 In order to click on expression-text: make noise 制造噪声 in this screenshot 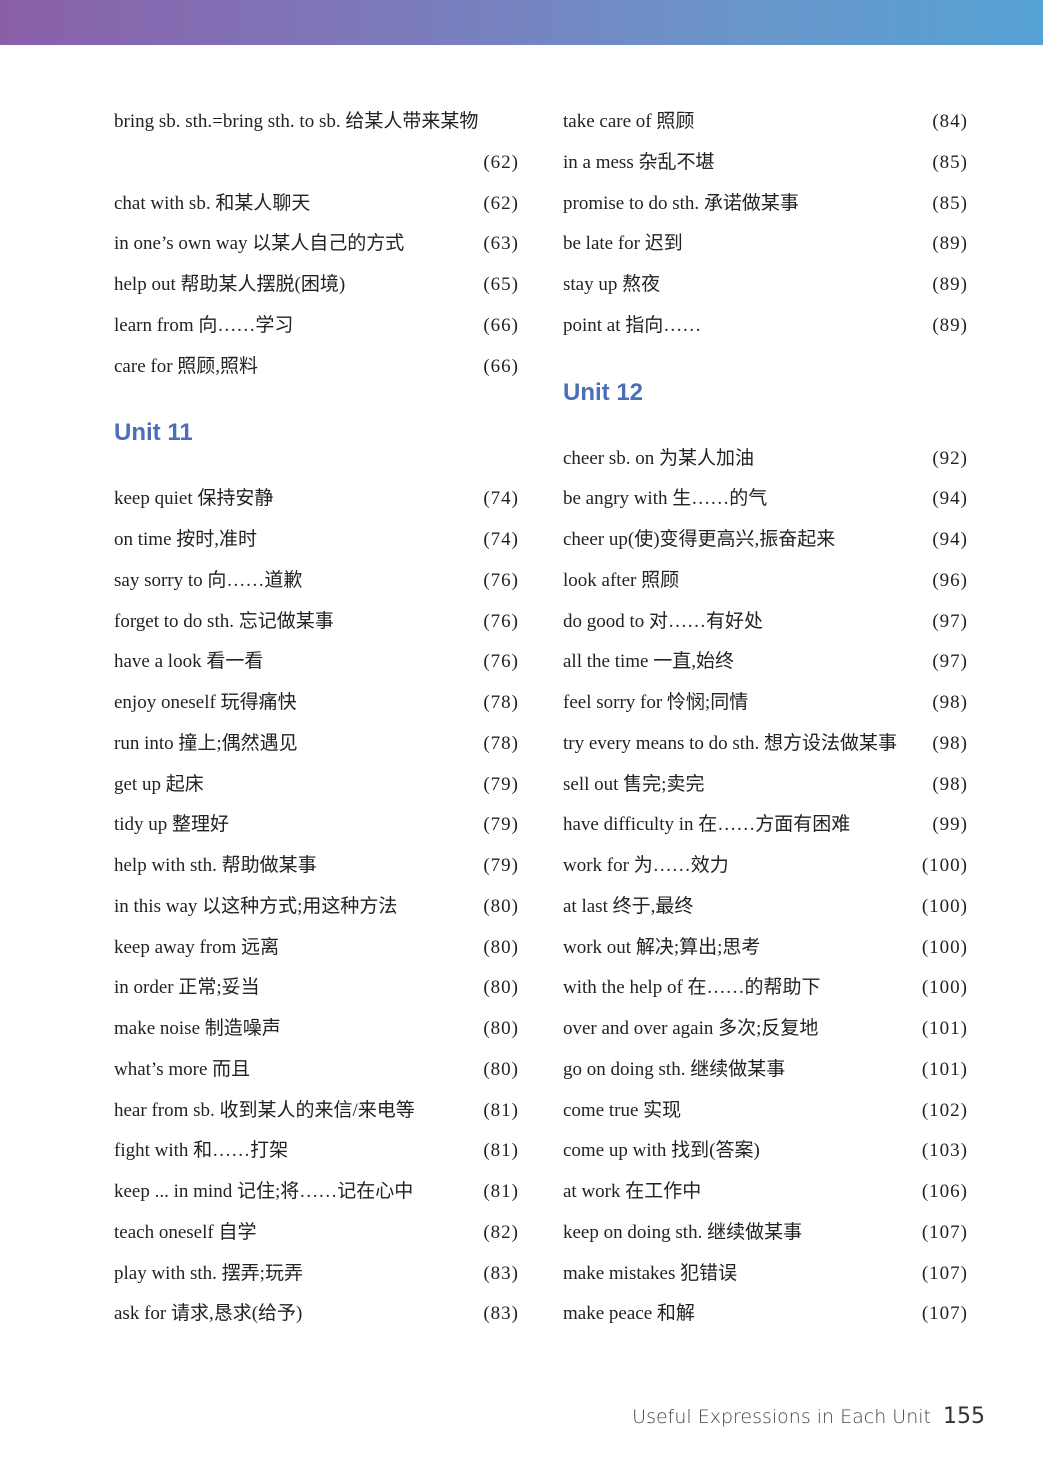, I will do `click(197, 1028)`.